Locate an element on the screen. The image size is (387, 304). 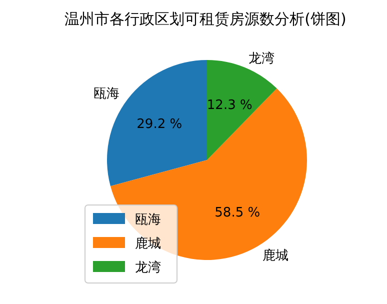
data-label: 29.2 % is located at coordinates (159, 124).